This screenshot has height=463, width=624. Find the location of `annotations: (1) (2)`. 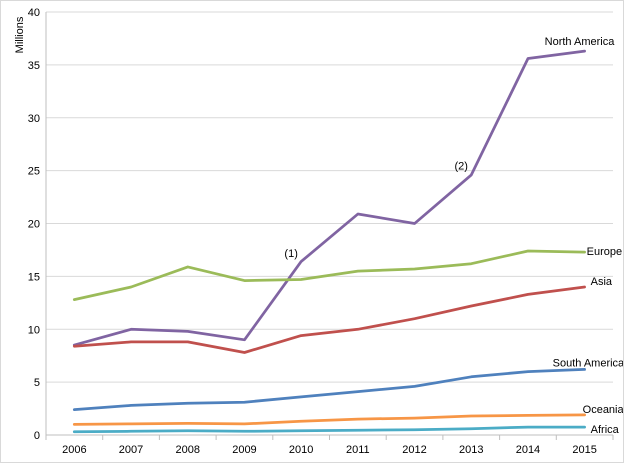

annotations: (1) (2) is located at coordinates (376, 210).